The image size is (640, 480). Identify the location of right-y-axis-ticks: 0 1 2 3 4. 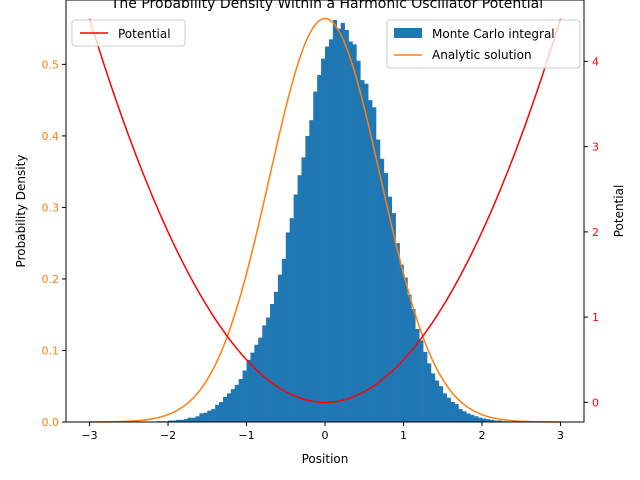
(591, 232).